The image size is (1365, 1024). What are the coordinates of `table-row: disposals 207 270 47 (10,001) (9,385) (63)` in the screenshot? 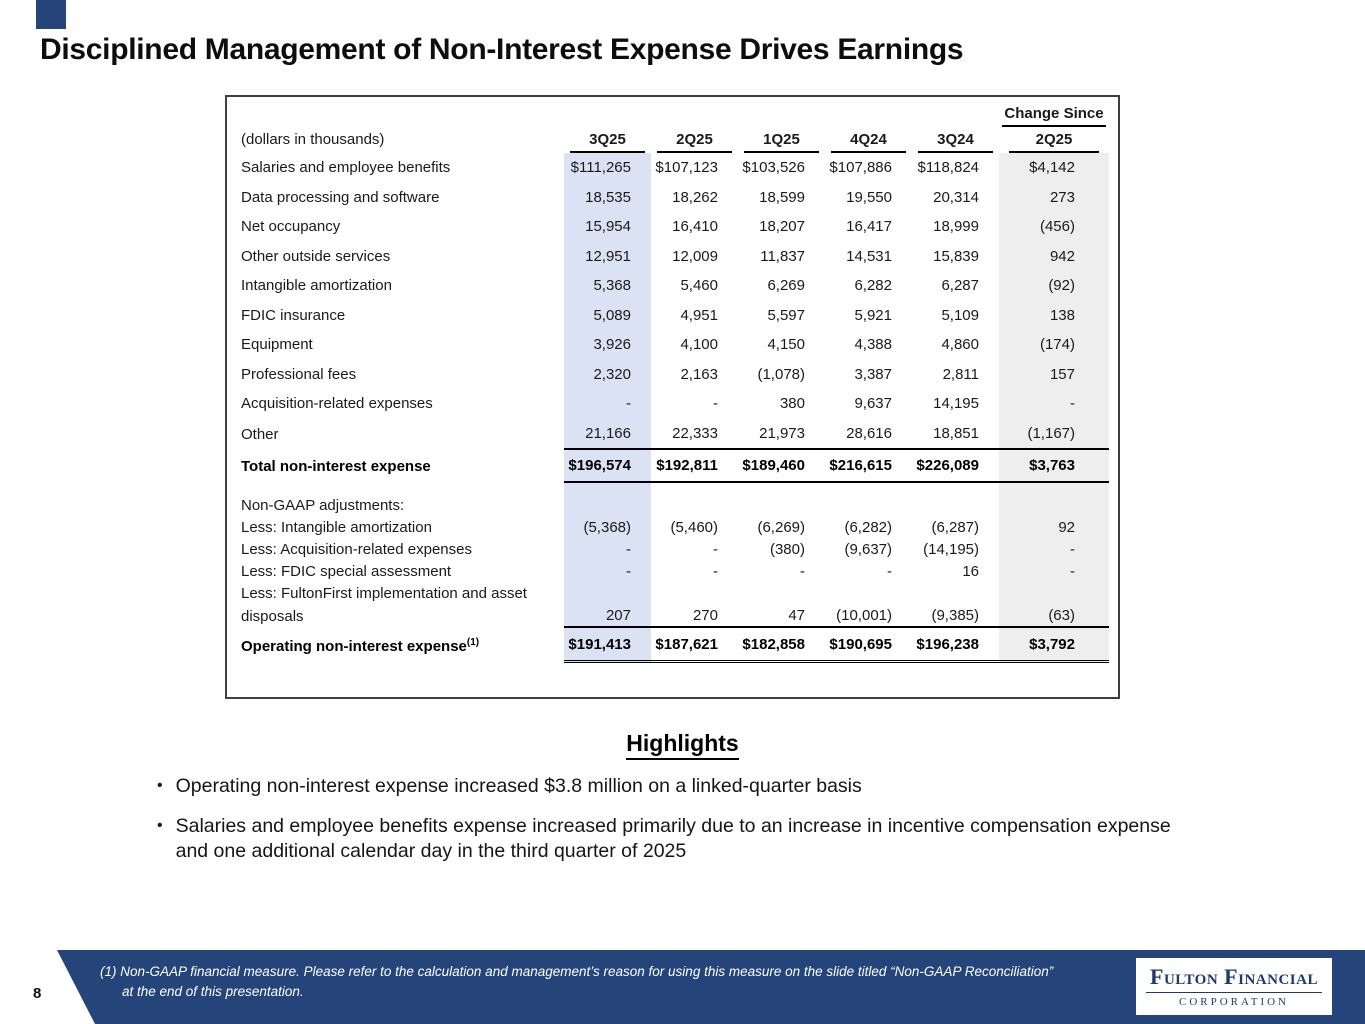 It's located at (674, 615).